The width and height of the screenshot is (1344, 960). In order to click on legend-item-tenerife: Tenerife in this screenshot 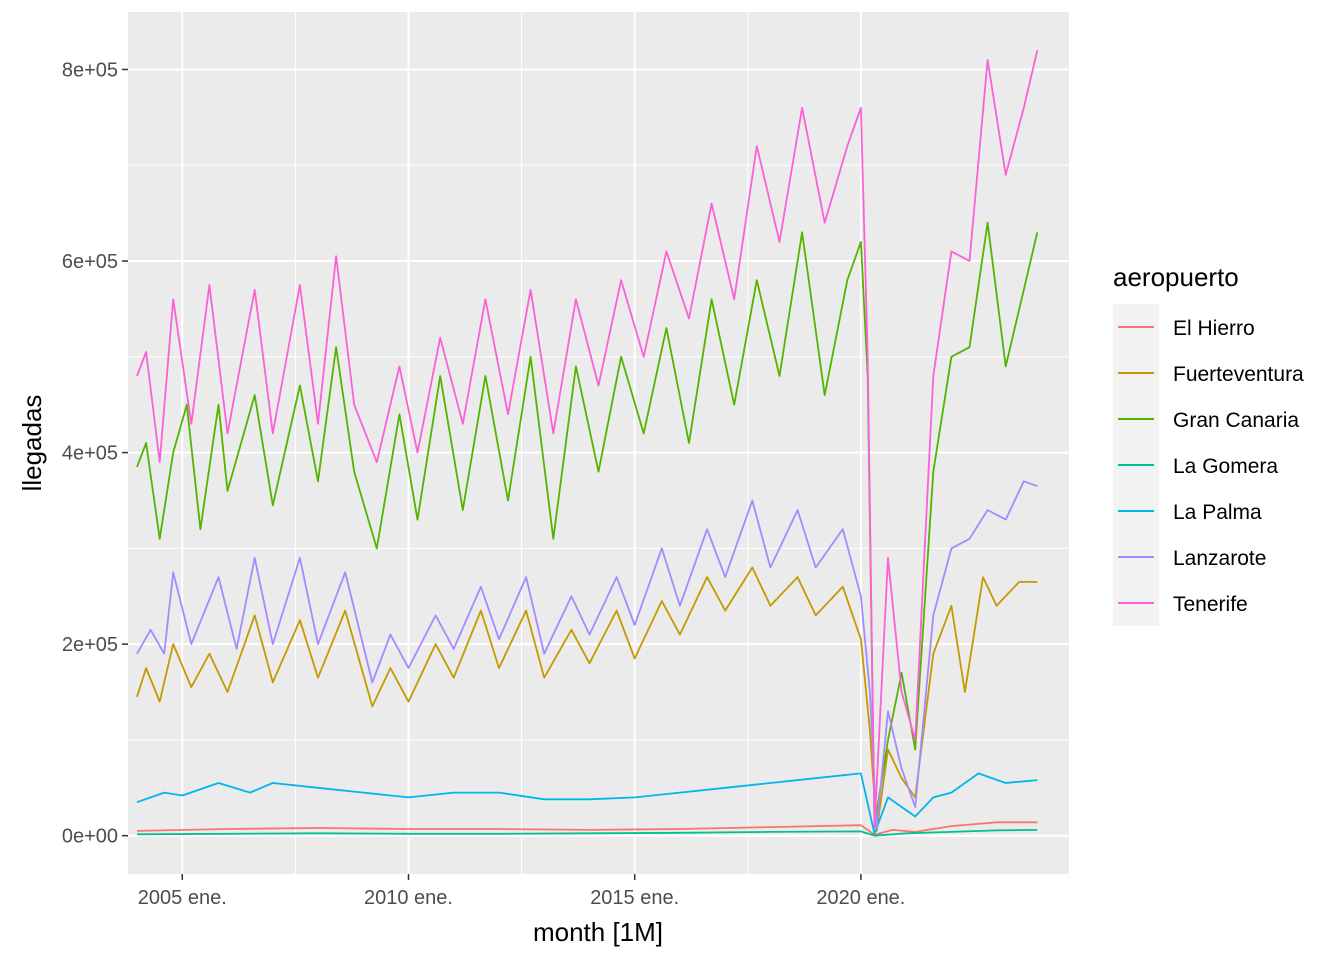, I will do `click(1180, 603)`.